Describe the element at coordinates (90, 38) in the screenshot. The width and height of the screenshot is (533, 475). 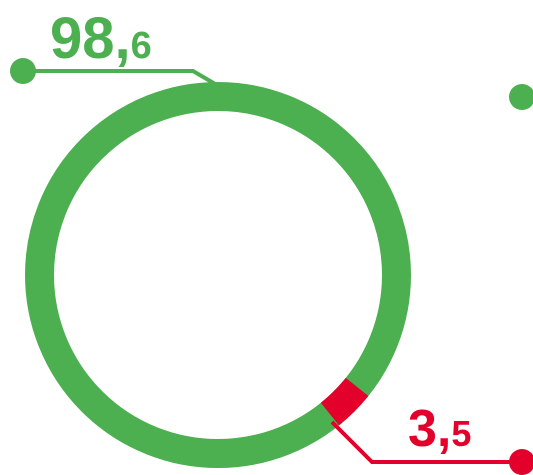
I see `green-value-int: 98,` at that location.